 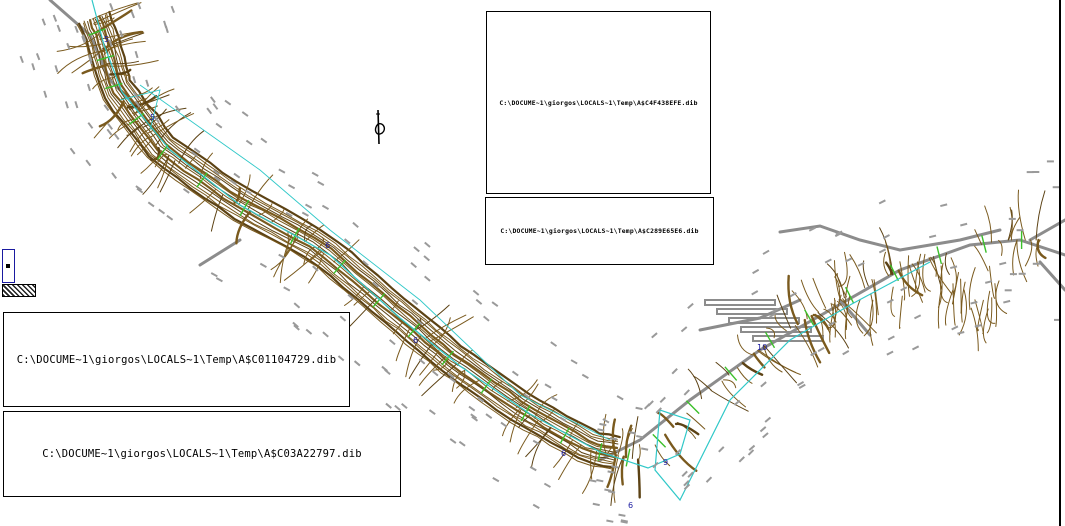 What do you see at coordinates (19, 290) in the screenshot?
I see `hatch-symbol` at bounding box center [19, 290].